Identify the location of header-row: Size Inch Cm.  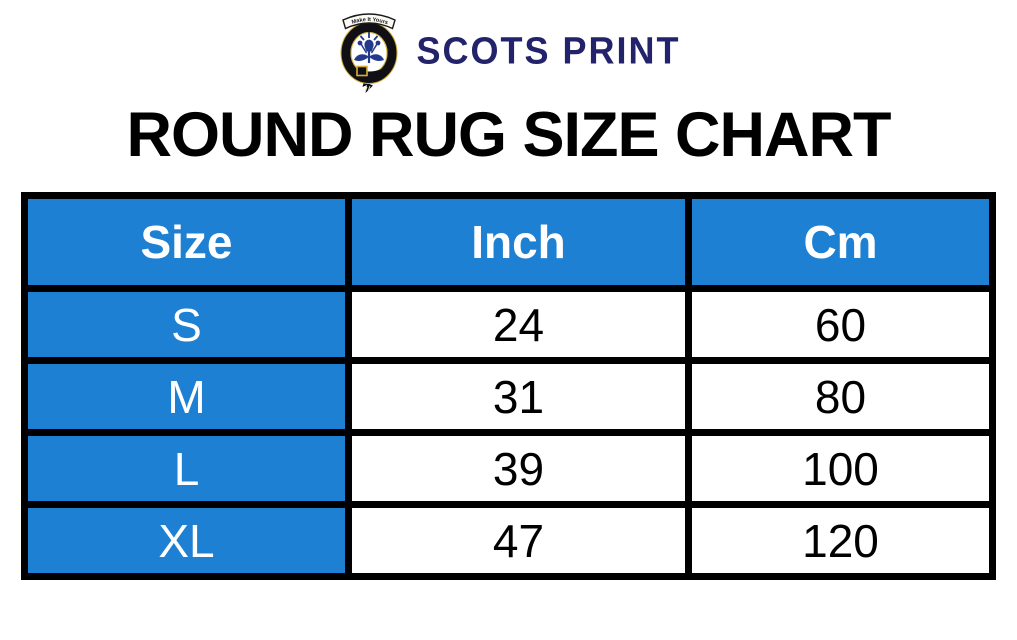
(508, 242).